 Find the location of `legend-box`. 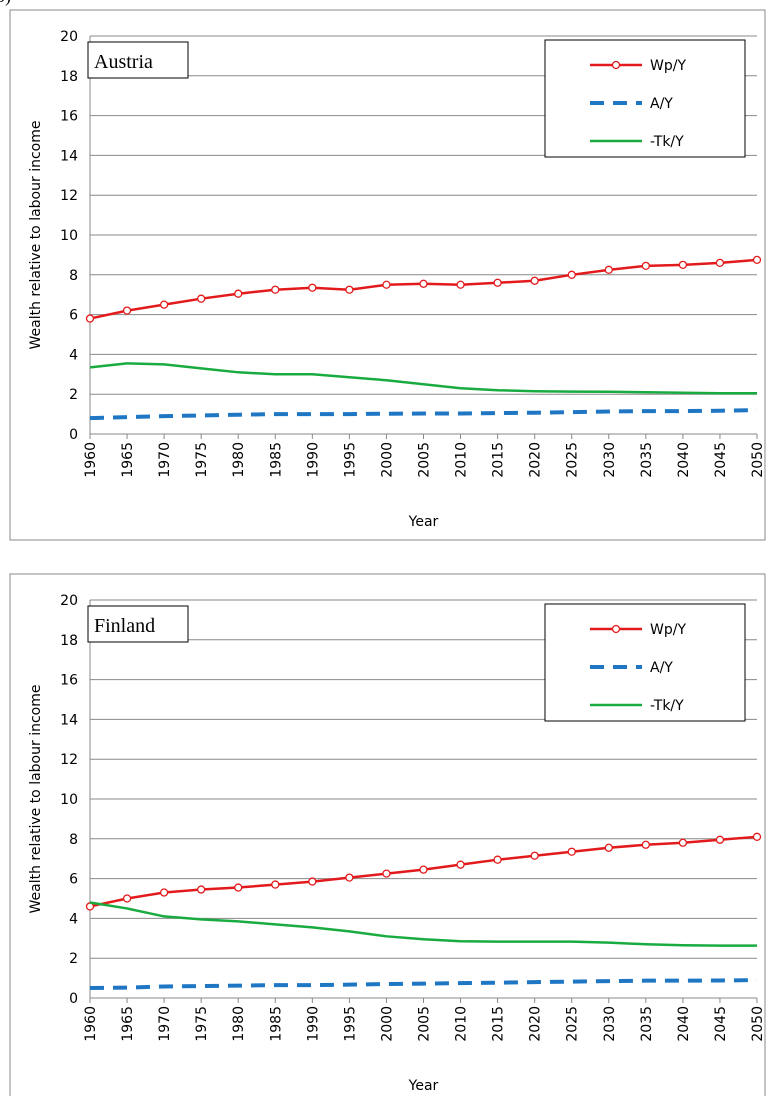

legend-box is located at coordinates (645, 662).